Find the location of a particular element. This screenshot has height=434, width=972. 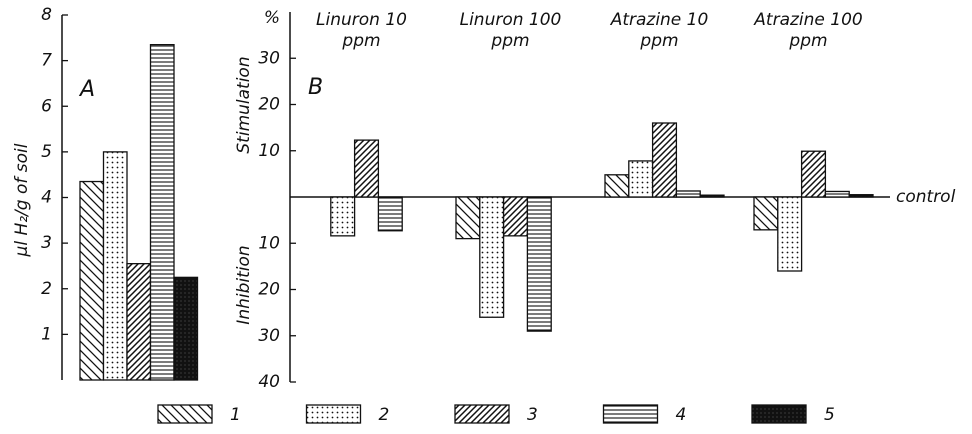

legend-label: 5 is located at coordinates (829, 415).